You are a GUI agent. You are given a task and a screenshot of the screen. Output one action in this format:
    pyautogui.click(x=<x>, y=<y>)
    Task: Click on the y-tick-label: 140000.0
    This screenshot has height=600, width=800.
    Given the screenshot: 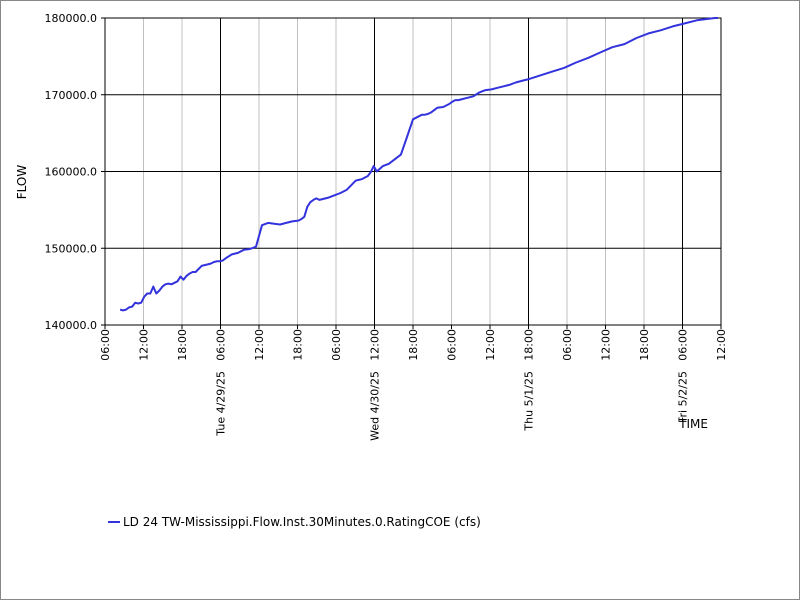 What is the action you would take?
    pyautogui.click(x=71, y=325)
    